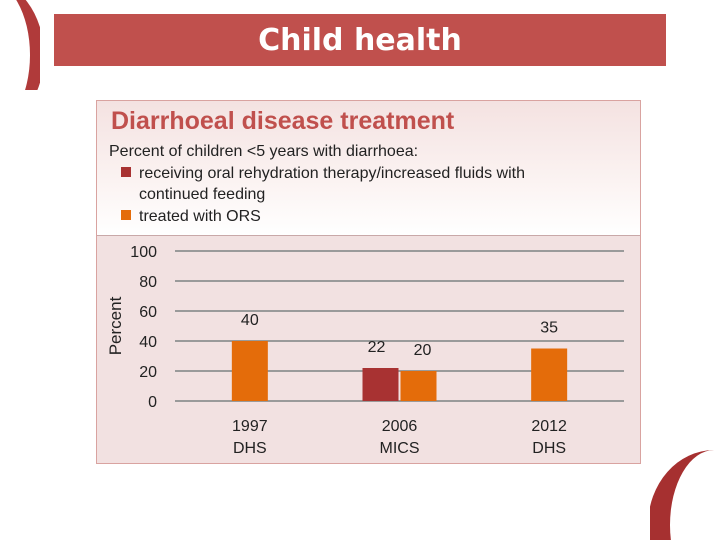 Image resolution: width=720 pixels, height=540 pixels. Describe the element at coordinates (143, 252) in the screenshot. I see `y-tick-label: 100` at that location.